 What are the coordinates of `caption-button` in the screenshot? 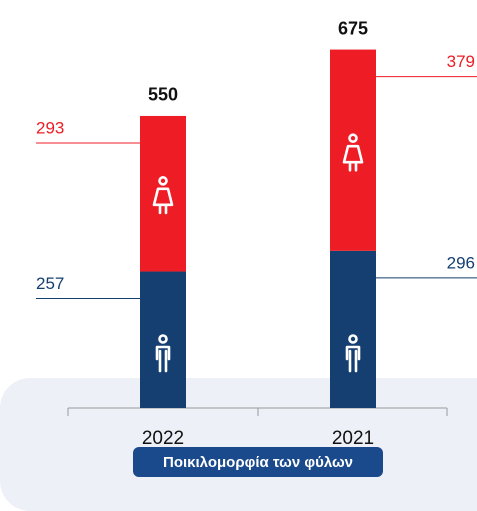 It's located at (258, 462).